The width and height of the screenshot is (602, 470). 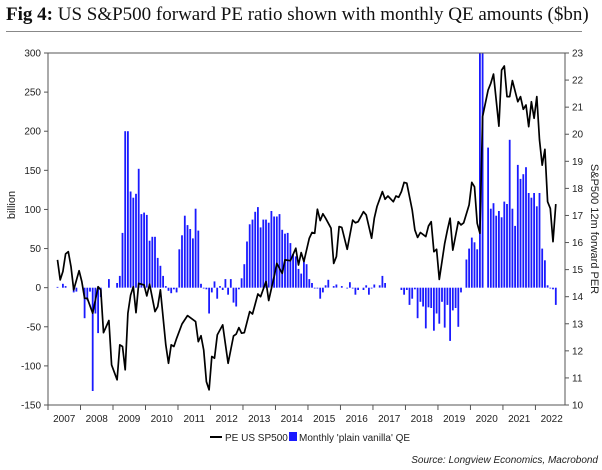 What do you see at coordinates (552, 419) in the screenshot?
I see `x-tick-label: 2022` at bounding box center [552, 419].